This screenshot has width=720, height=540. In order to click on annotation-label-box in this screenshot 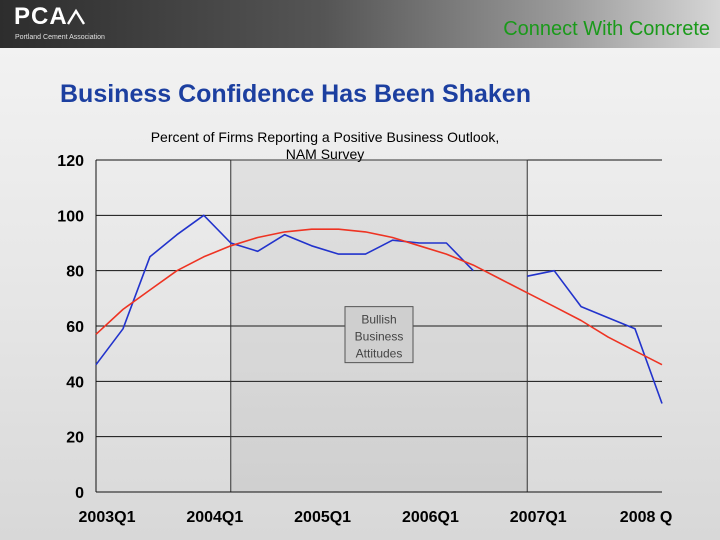, I will do `click(379, 335)`.